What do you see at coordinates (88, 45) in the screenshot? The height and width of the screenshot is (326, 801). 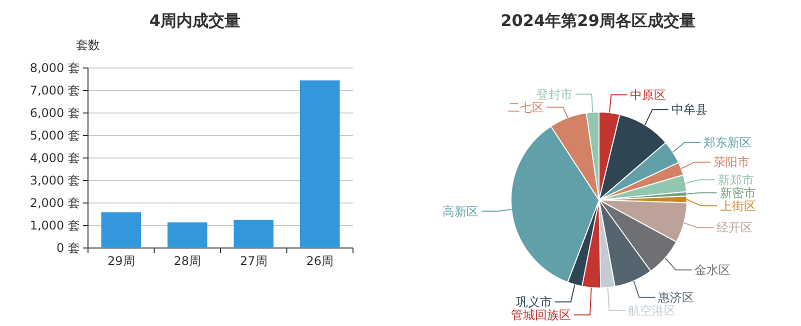 I see `y-axis-title: 套数` at bounding box center [88, 45].